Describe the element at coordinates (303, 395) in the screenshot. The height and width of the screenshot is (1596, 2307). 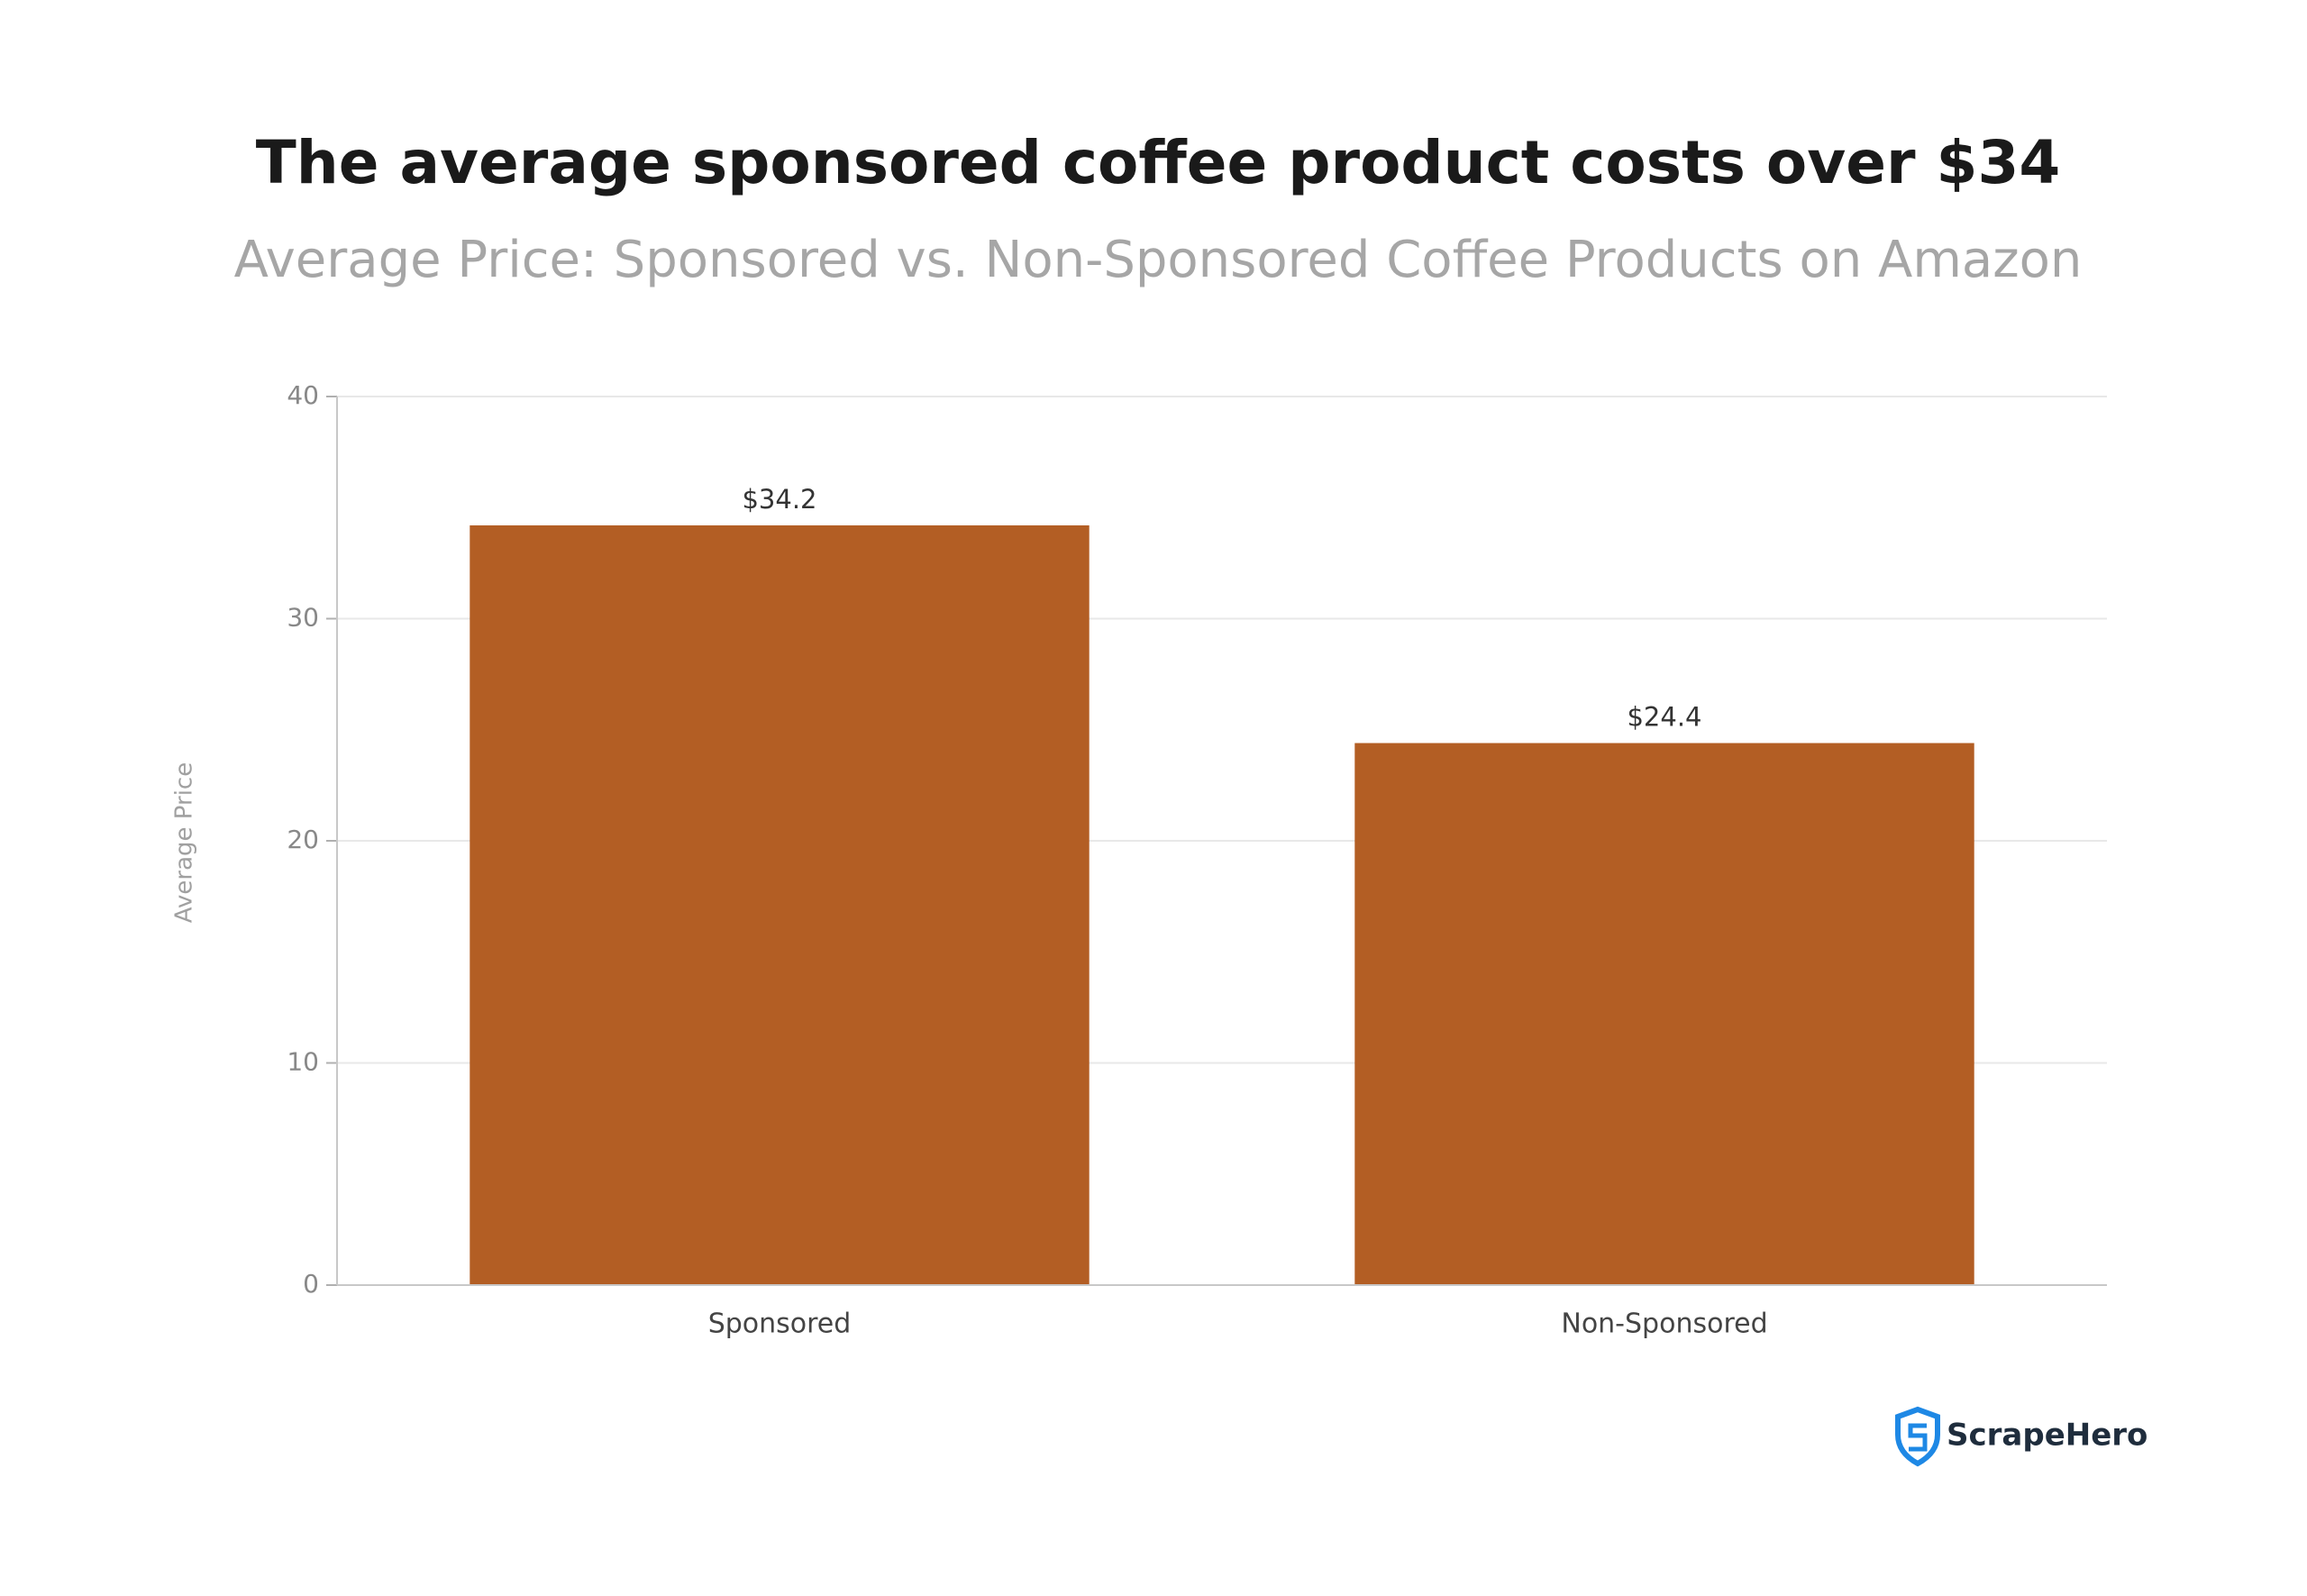
I see `y-tick-label: 40` at that location.